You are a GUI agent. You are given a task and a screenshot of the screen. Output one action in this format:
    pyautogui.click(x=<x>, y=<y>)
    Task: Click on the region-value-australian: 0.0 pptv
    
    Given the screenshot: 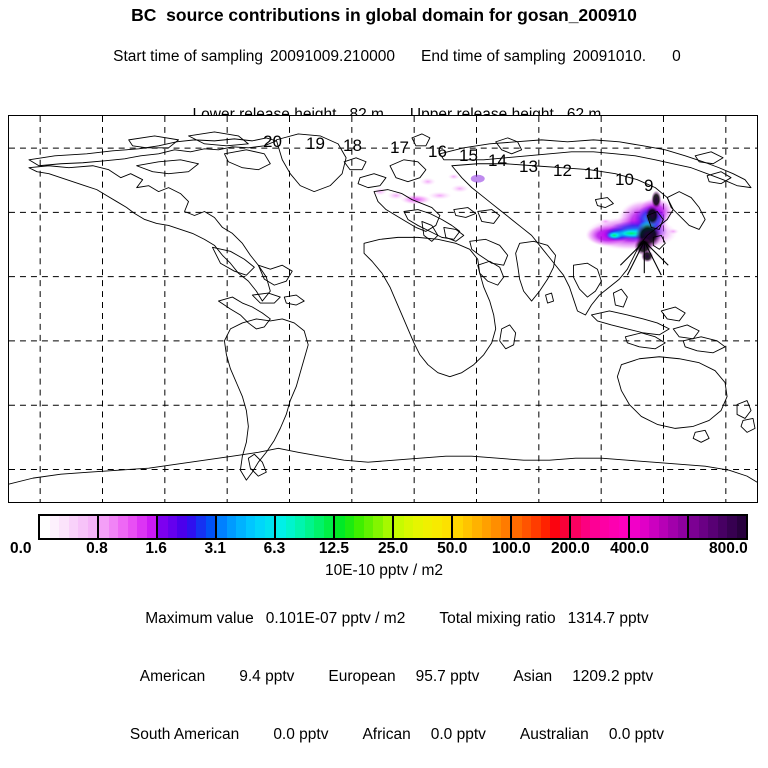 What is the action you would take?
    pyautogui.click(x=636, y=734)
    